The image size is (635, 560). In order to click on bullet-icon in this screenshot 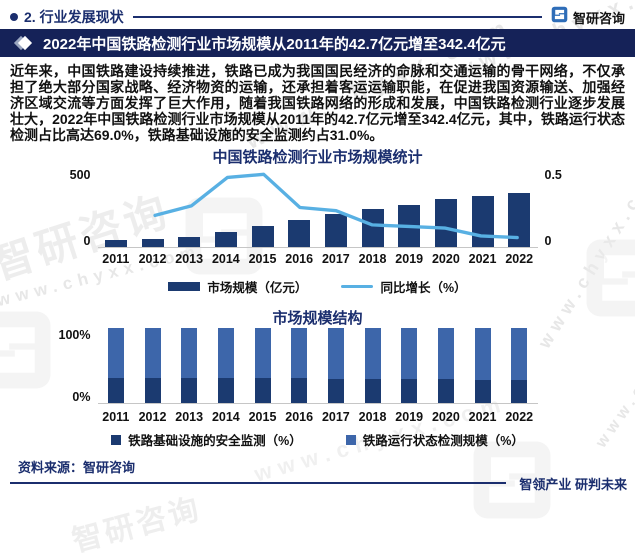, I will do `click(14, 17)`.